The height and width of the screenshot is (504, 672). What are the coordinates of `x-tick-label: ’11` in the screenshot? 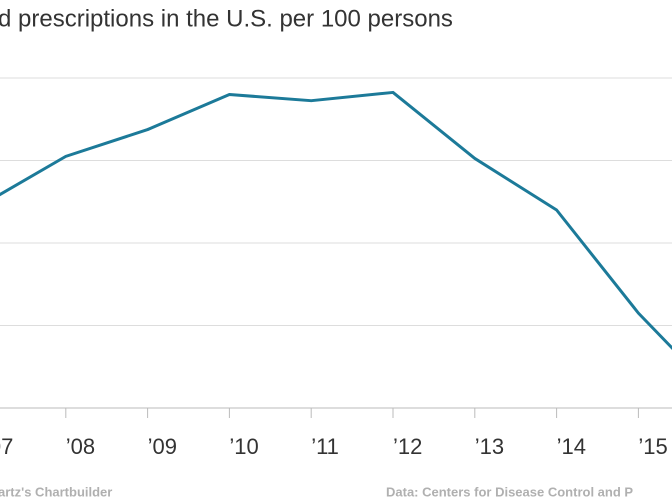 It's located at (325, 446).